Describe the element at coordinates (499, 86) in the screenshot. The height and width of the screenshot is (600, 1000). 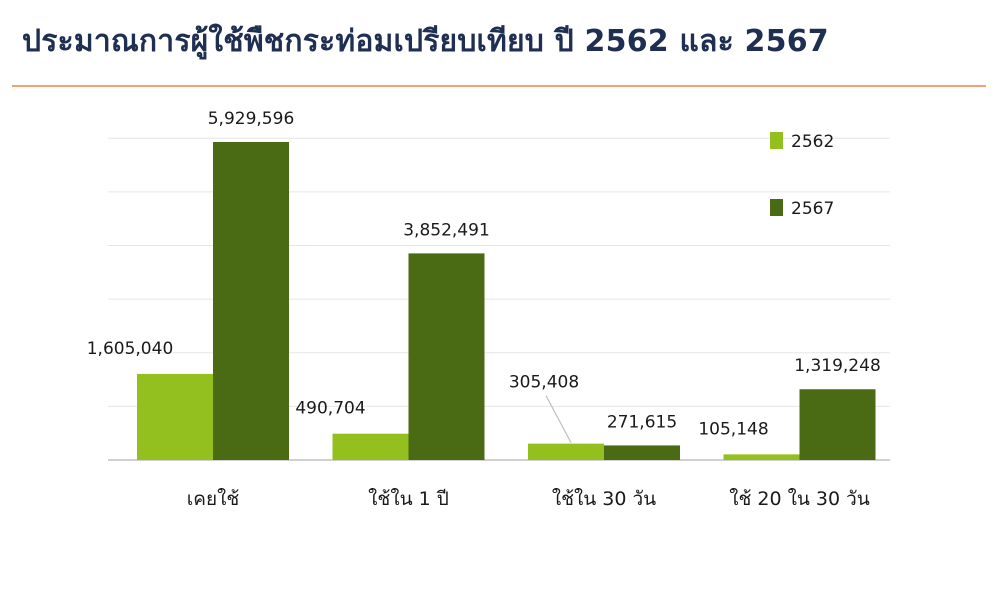
I see `title-divider` at that location.